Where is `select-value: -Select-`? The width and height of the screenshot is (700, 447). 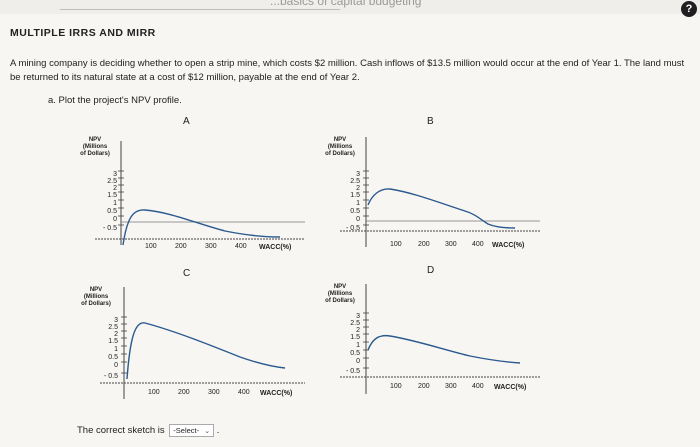 select-value: -Select- is located at coordinates (186, 430).